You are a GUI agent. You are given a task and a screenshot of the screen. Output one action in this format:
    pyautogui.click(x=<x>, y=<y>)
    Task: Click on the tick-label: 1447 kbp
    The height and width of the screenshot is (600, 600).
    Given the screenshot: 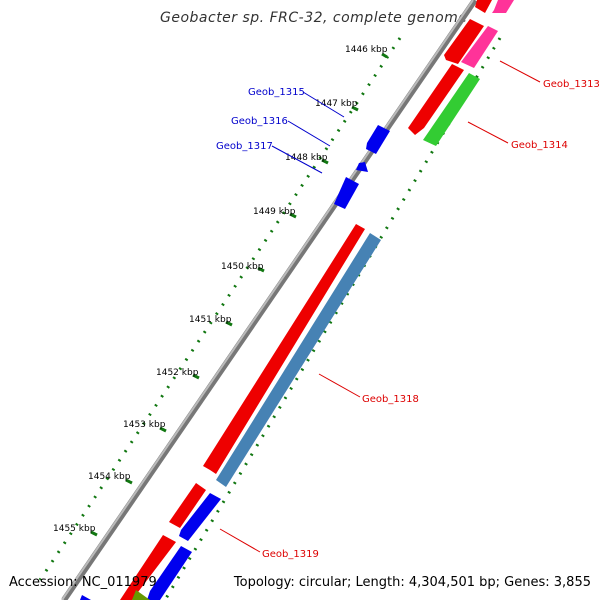 What is the action you would take?
    pyautogui.click(x=336, y=104)
    